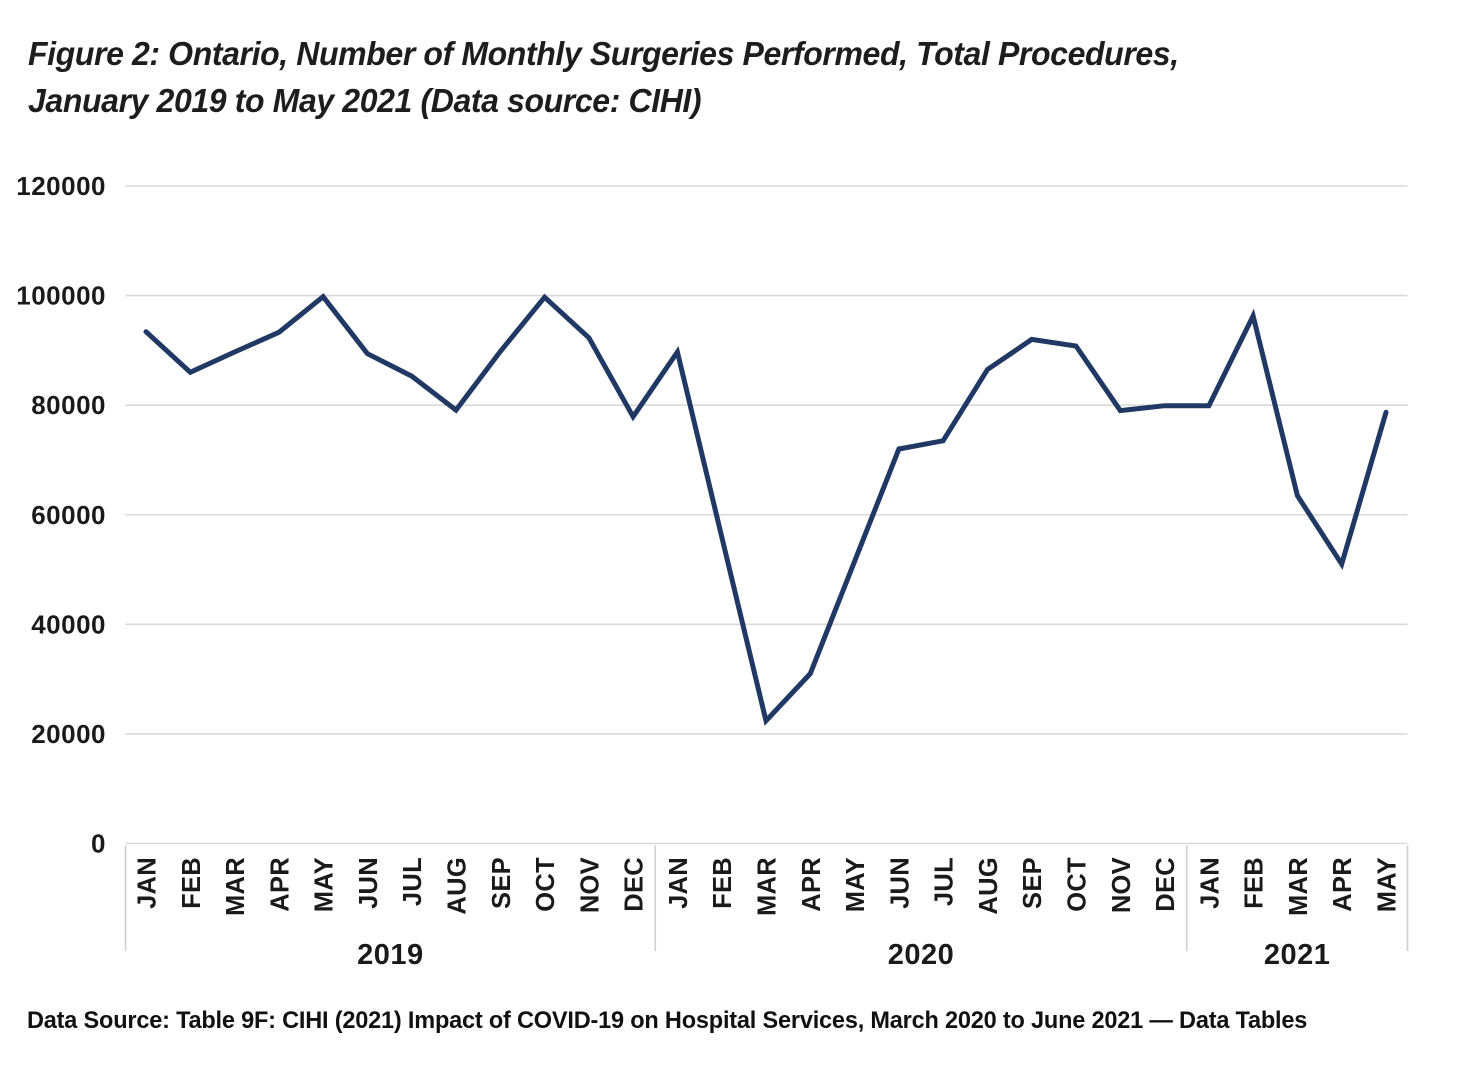 The width and height of the screenshot is (1477, 1077). I want to click on y-tick-label: 100000, so click(61, 296).